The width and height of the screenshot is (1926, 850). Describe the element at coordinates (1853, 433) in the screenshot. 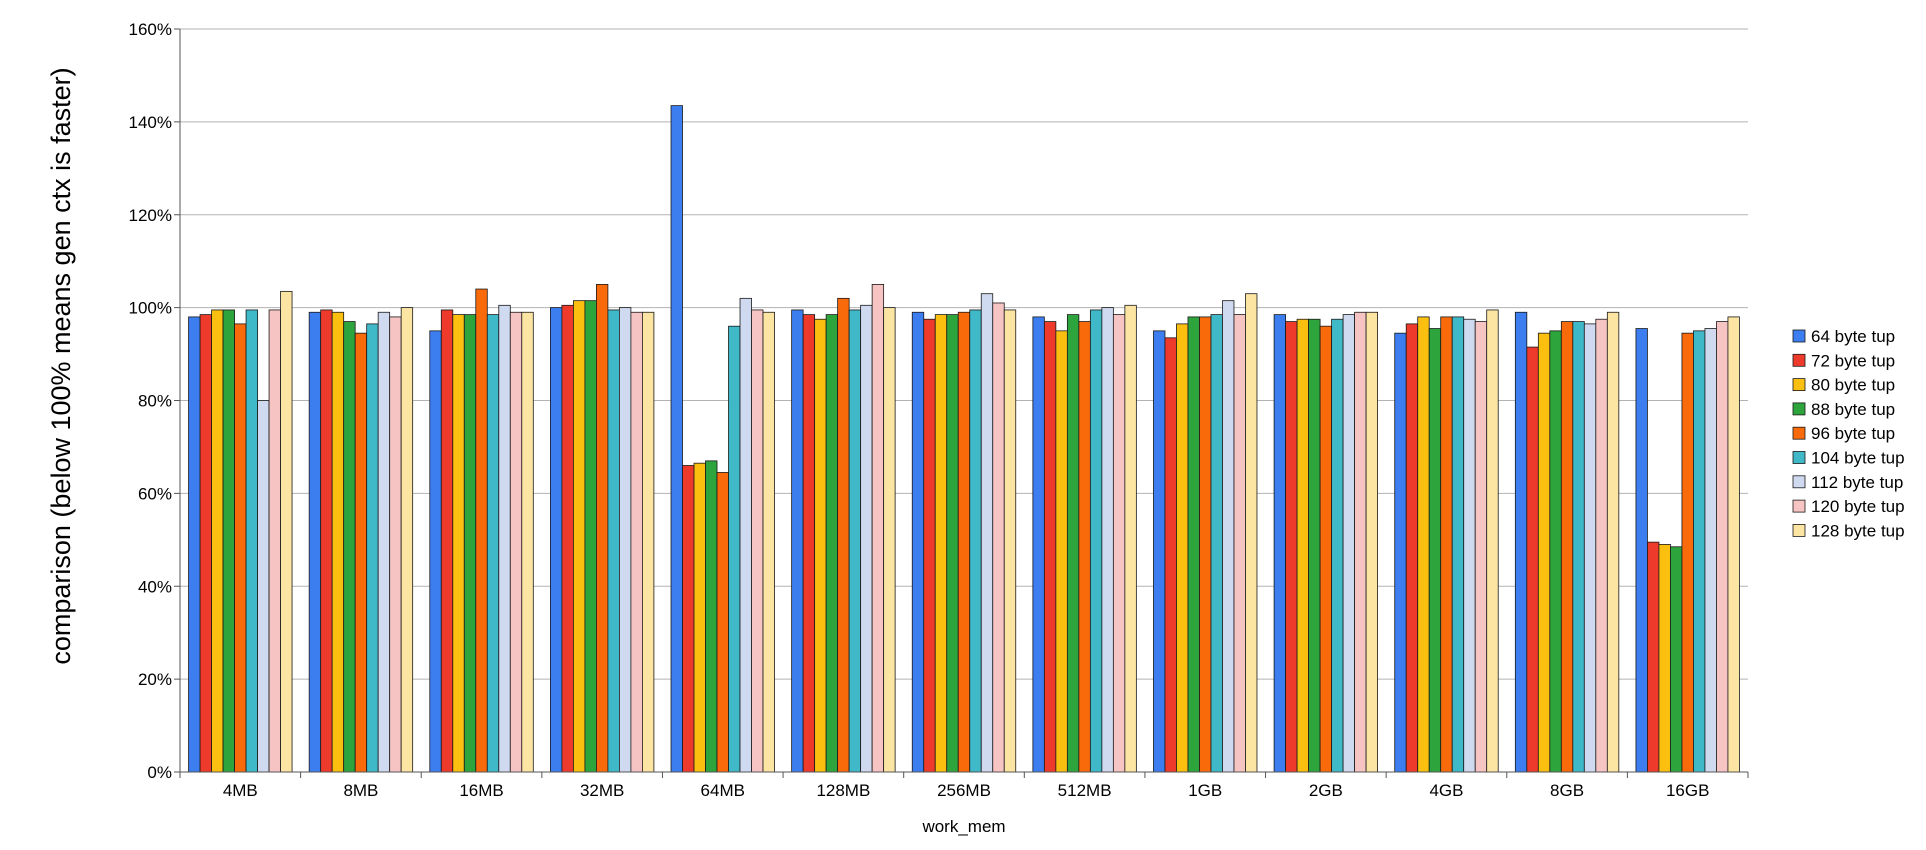

I see `legend-label: 96 byte tup` at that location.